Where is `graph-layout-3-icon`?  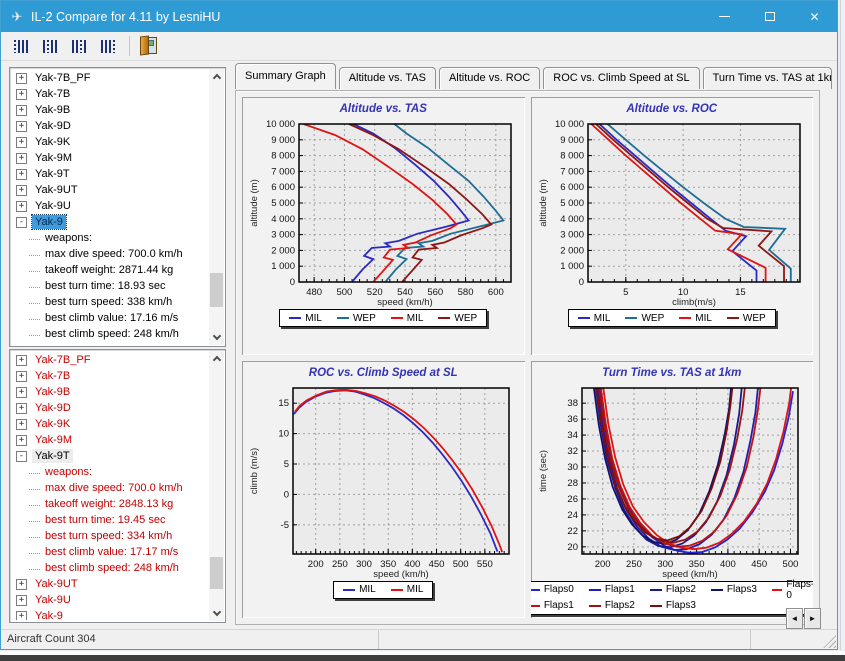 graph-layout-3-icon is located at coordinates (78, 46).